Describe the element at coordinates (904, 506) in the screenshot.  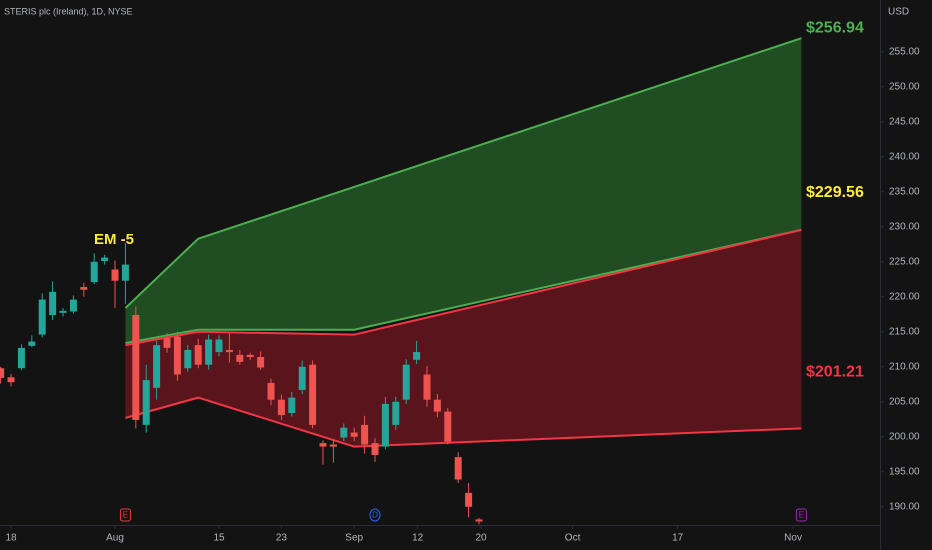
I see `y-tick-label: 190.00` at that location.